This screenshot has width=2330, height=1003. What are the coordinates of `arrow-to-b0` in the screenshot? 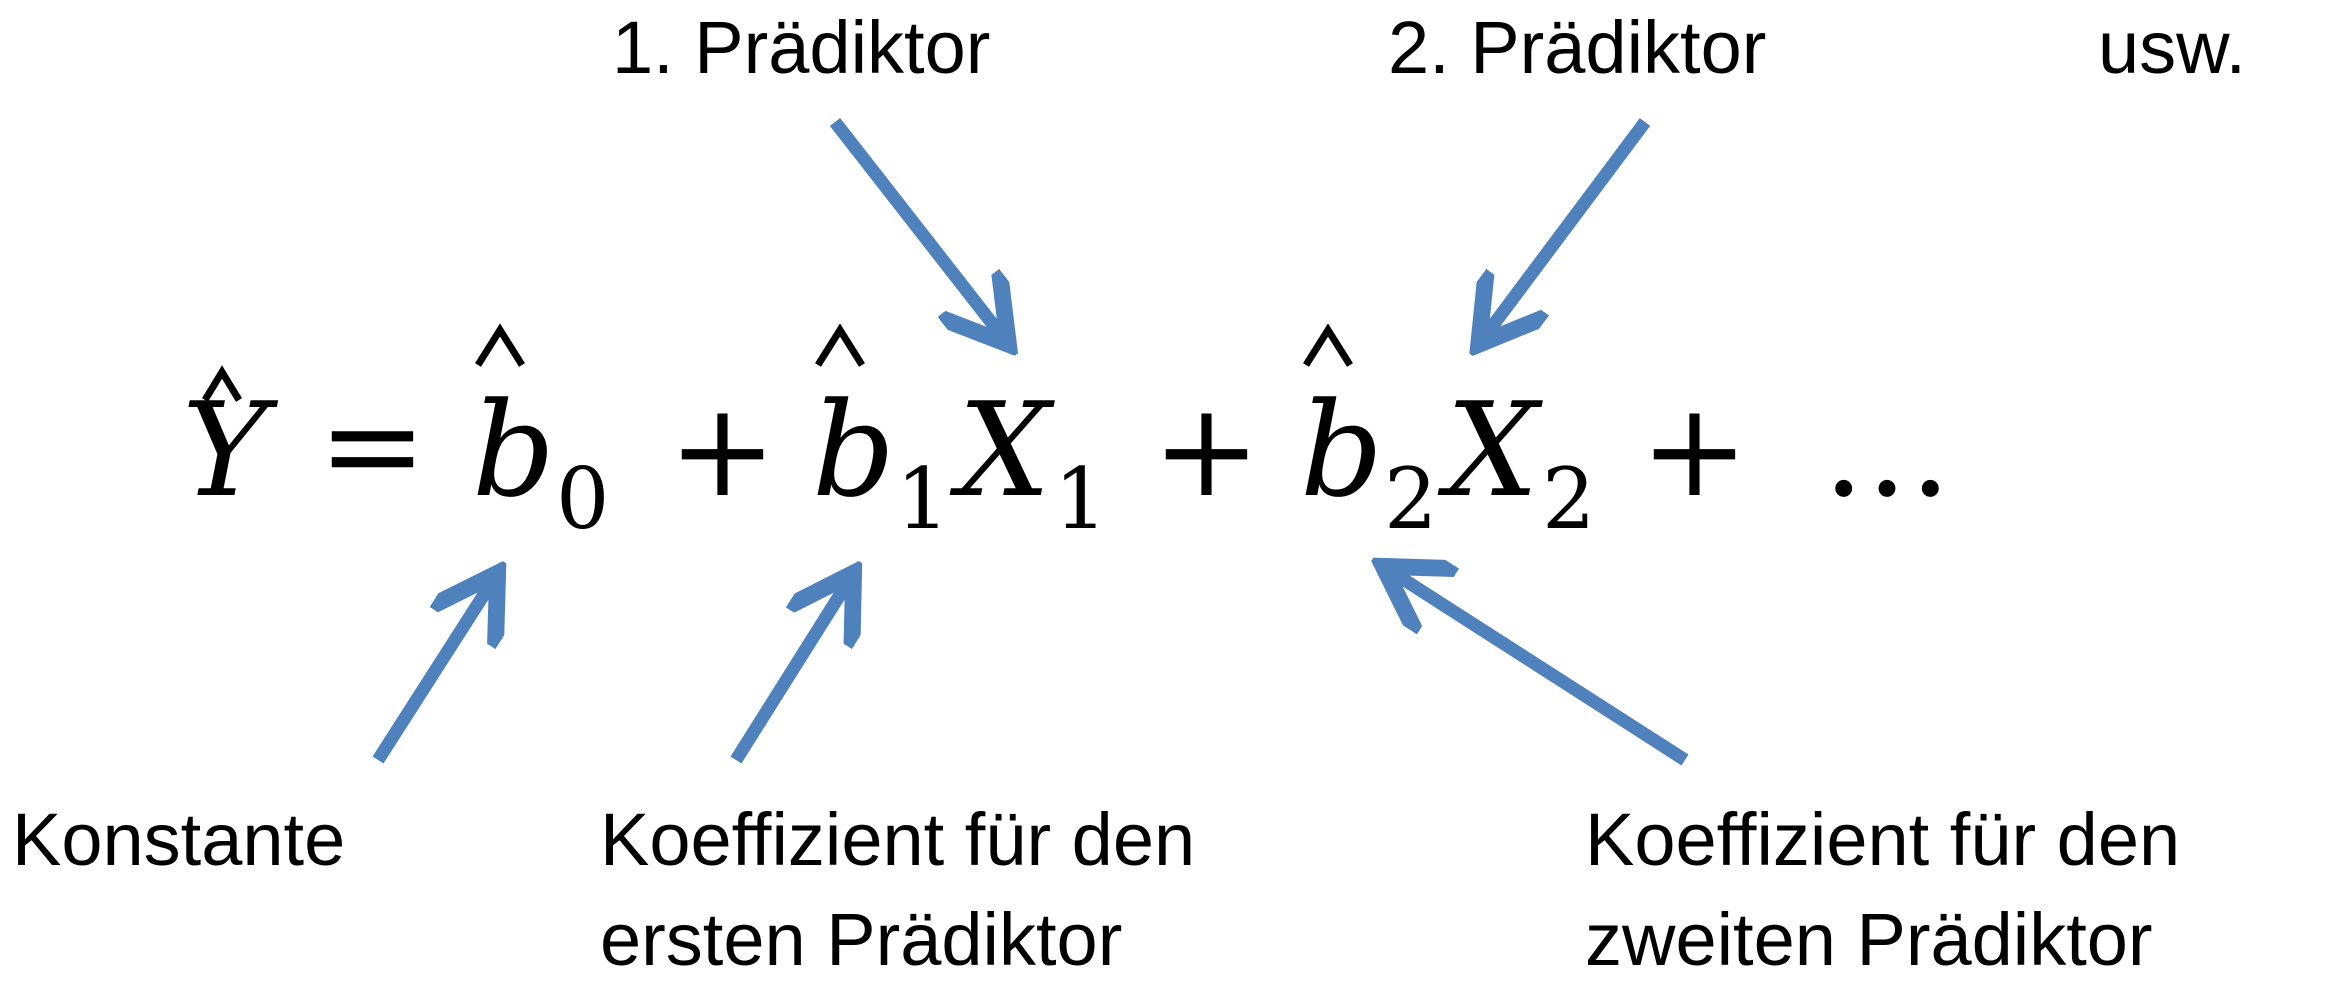 It's located at (432, 673).